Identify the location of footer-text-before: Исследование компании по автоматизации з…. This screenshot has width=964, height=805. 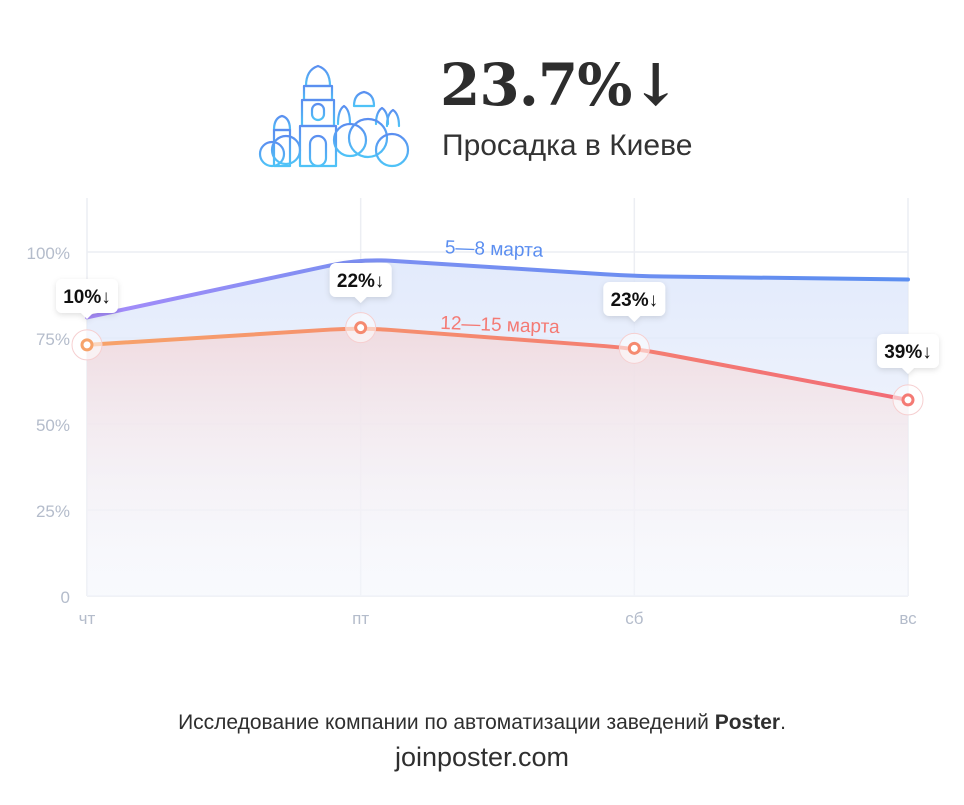
(446, 722).